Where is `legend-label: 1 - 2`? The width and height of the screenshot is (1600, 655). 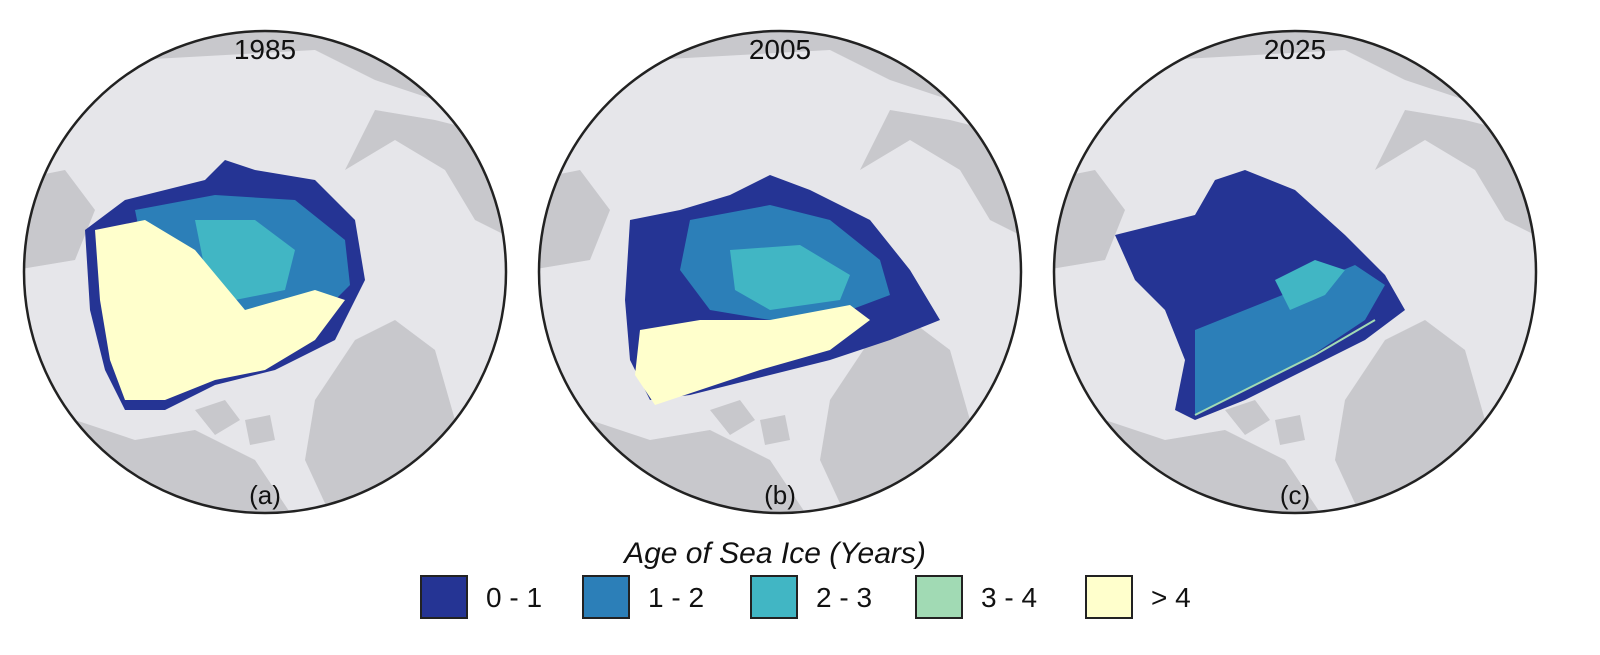
legend-label: 1 - 2 is located at coordinates (676, 597).